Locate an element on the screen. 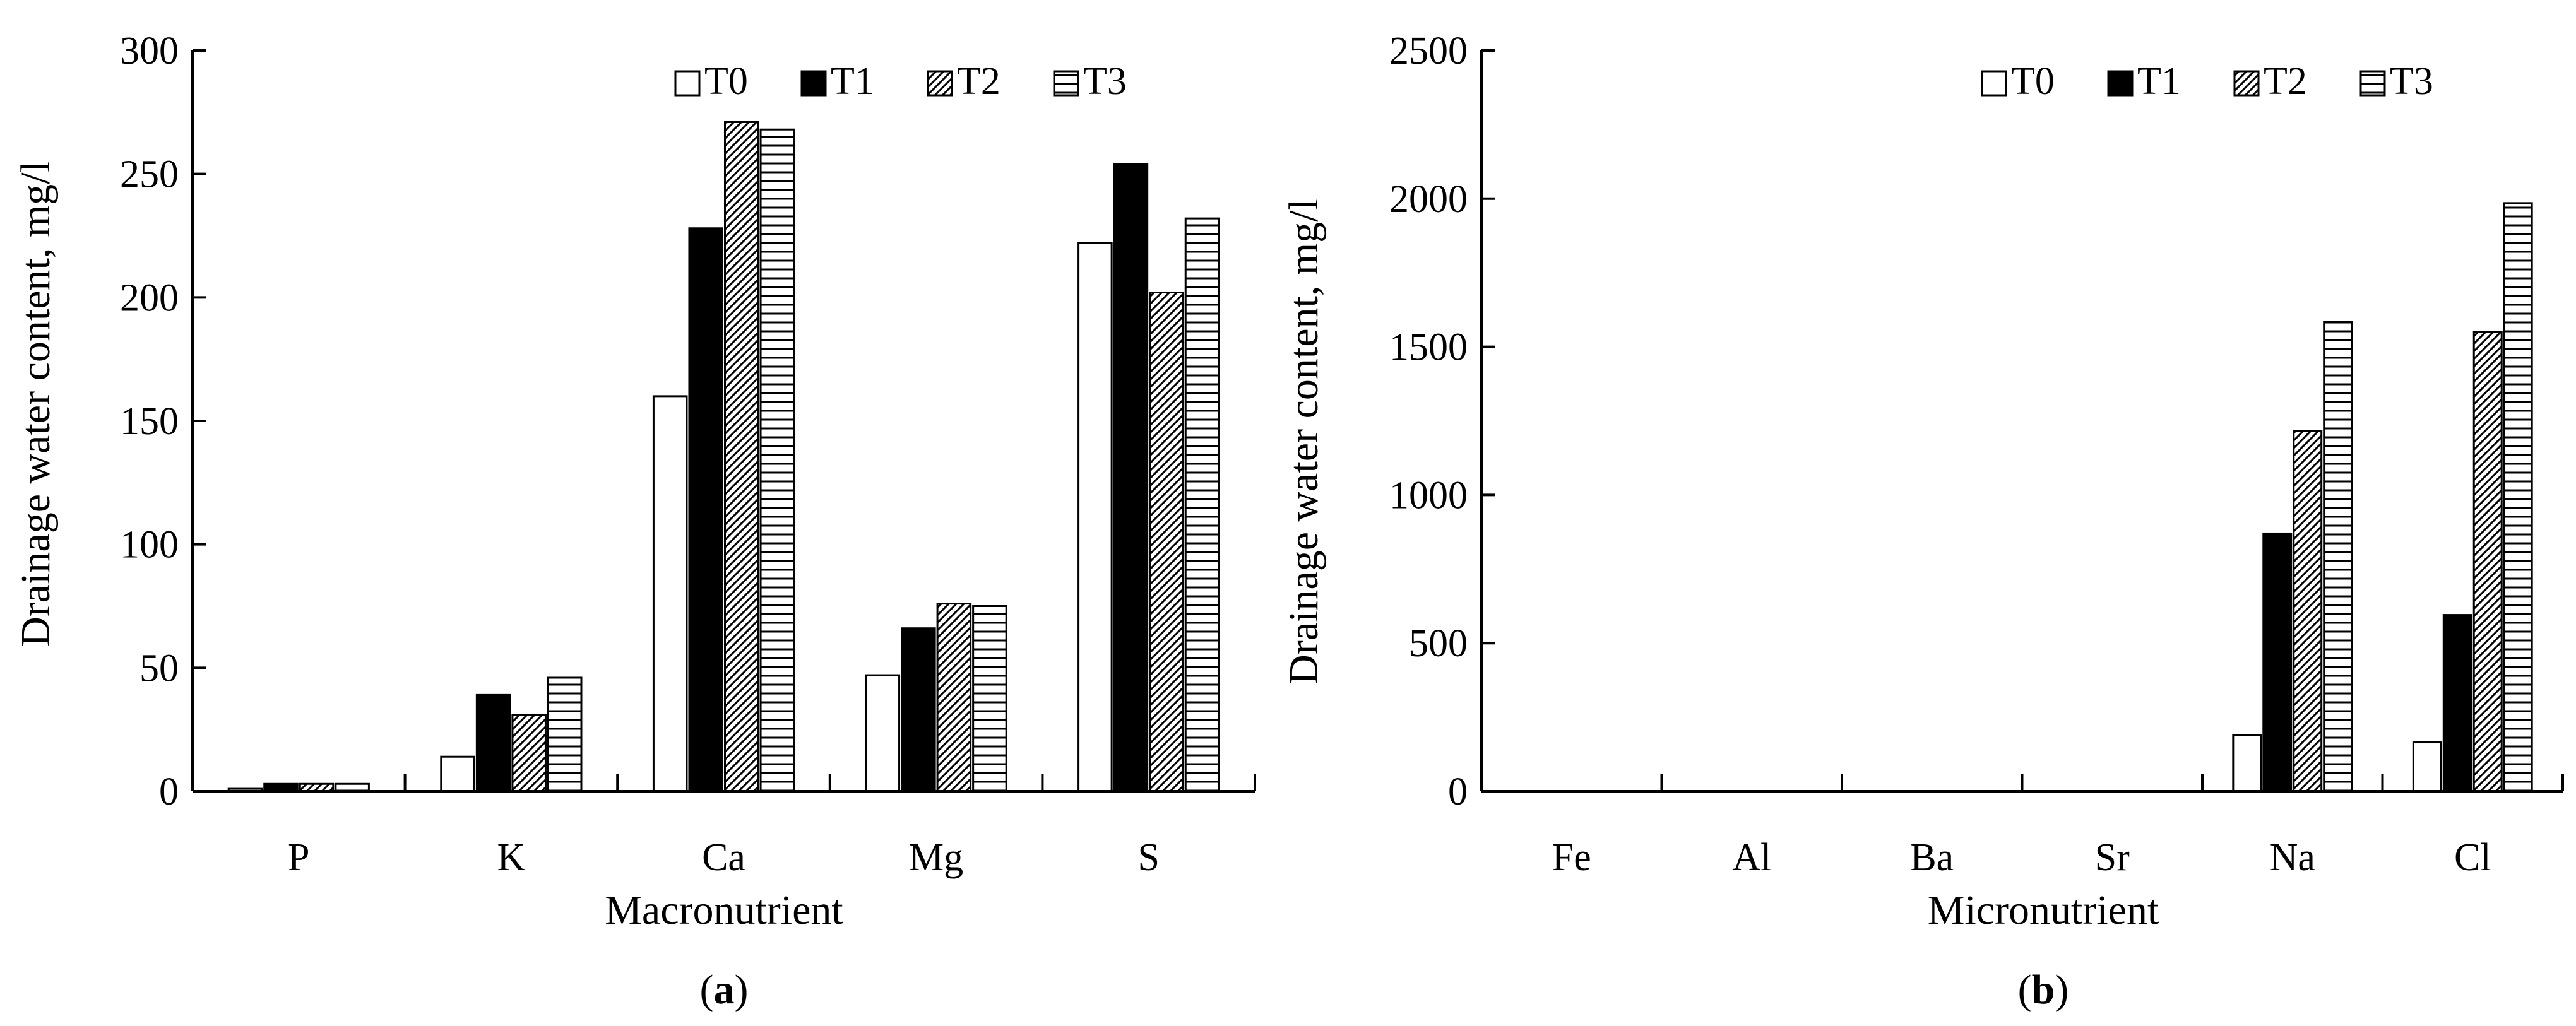  x-tick-label-ba: Ba is located at coordinates (1932, 857).